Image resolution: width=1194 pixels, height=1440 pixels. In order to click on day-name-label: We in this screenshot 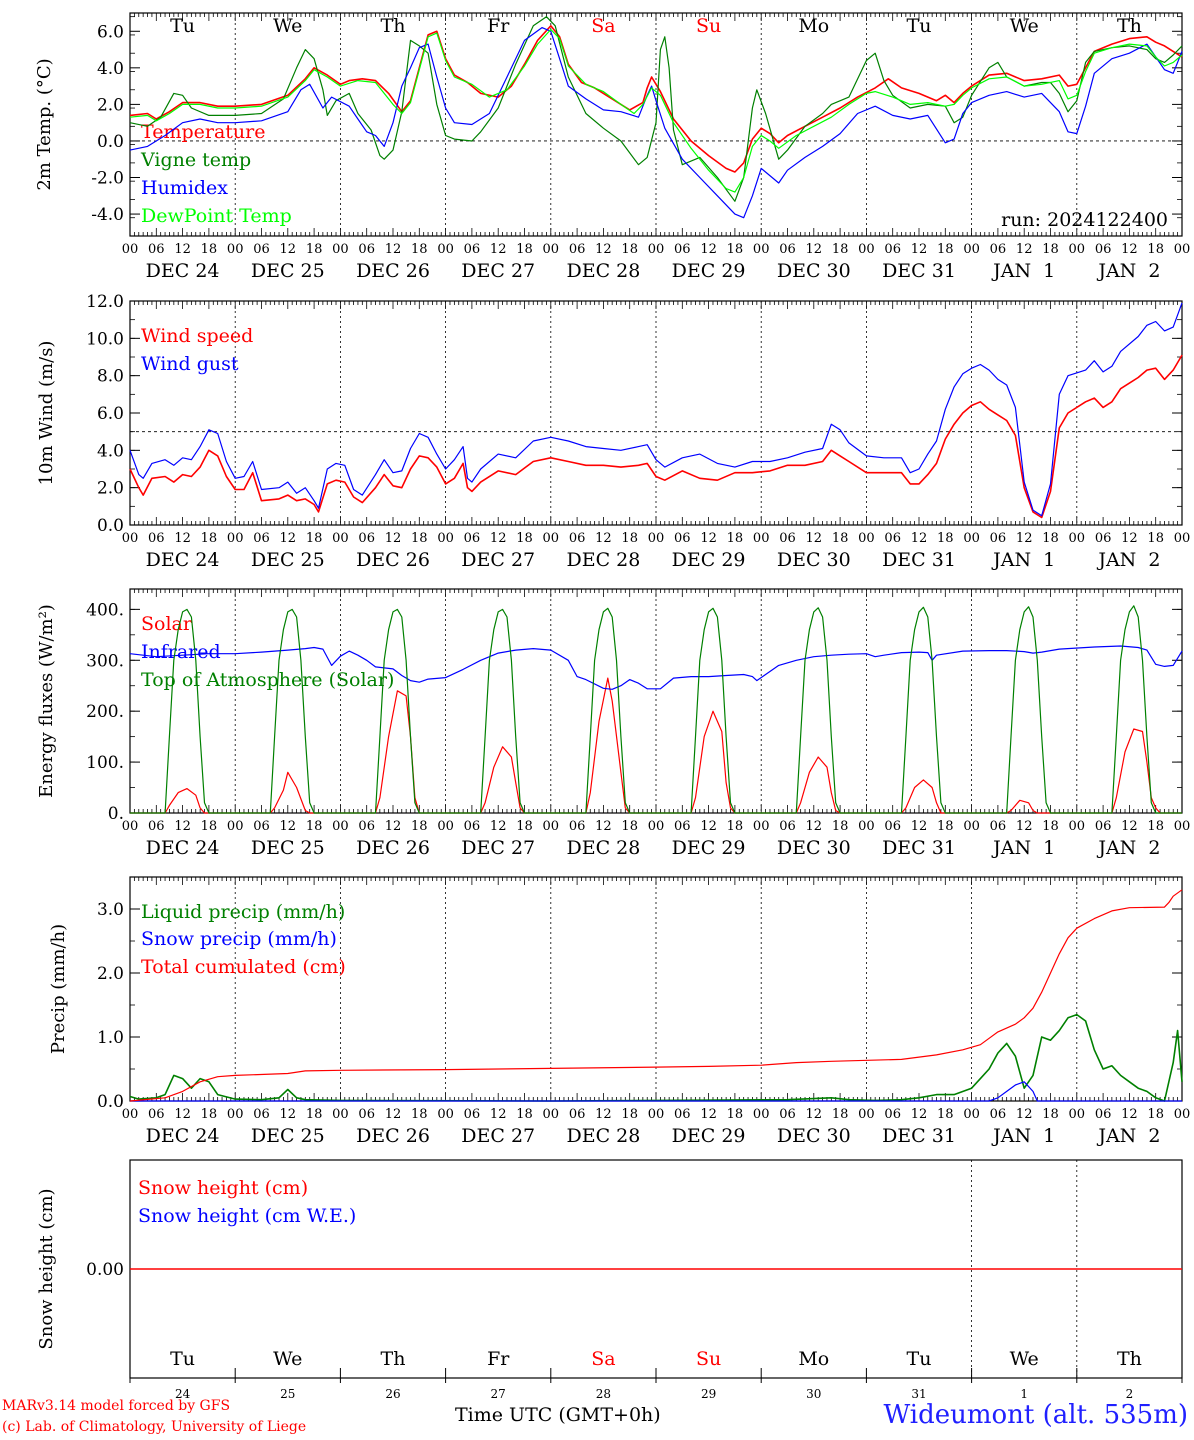, I will do `click(1024, 26)`.